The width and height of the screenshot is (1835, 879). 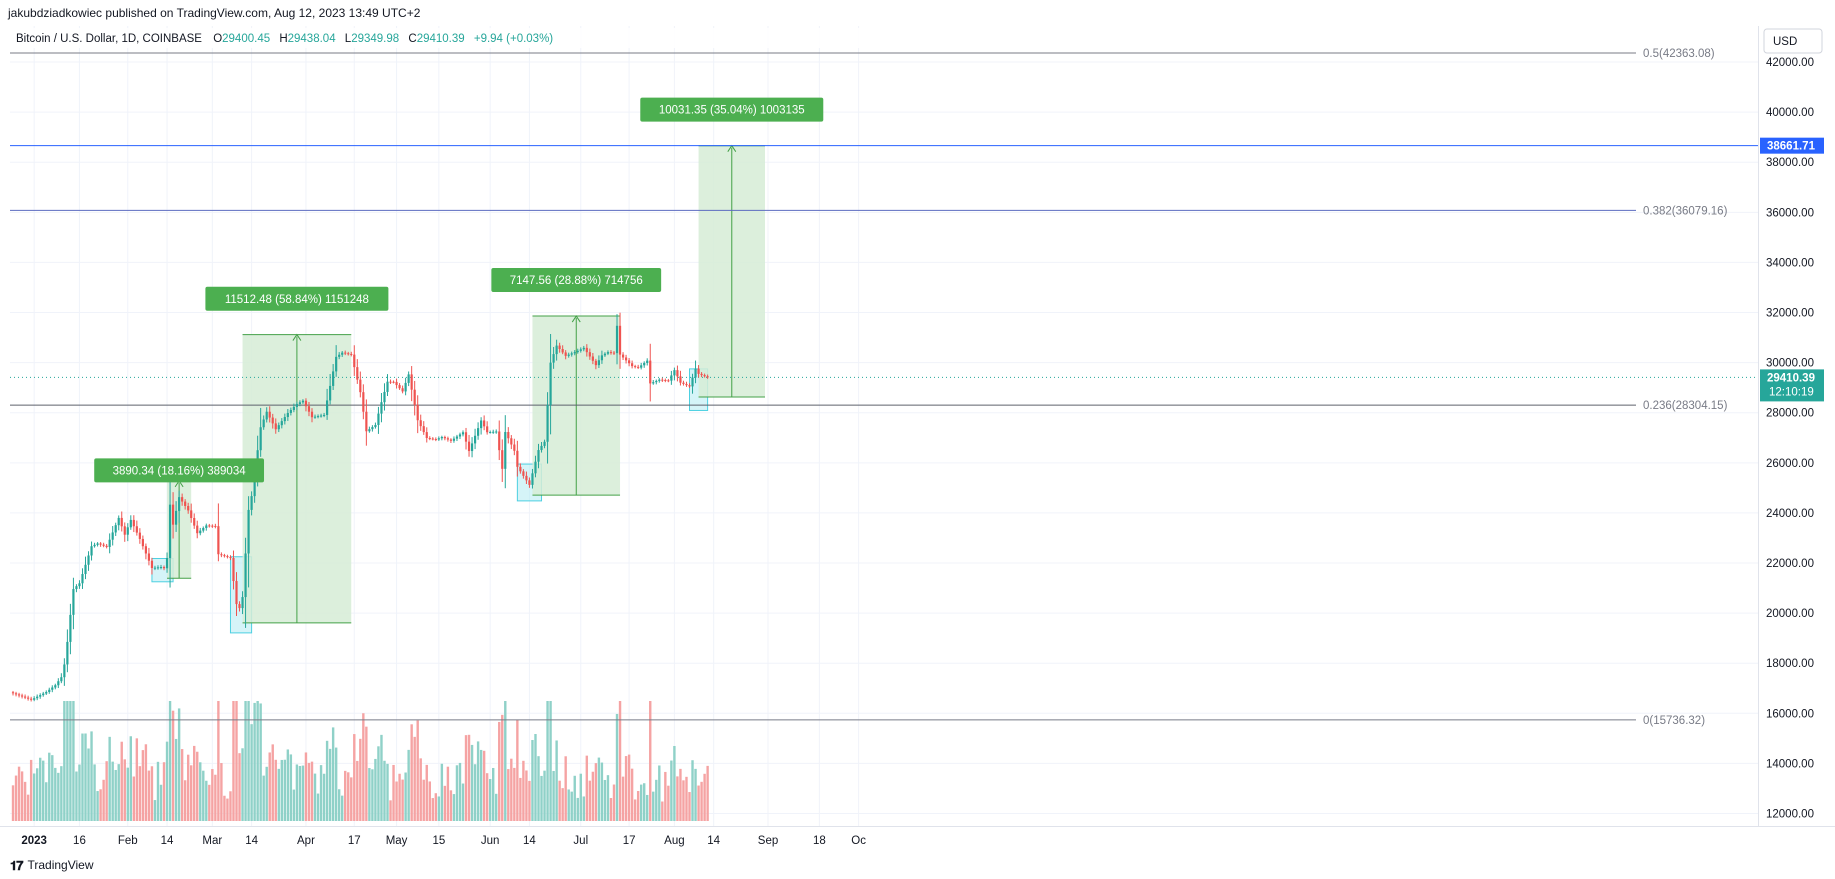 What do you see at coordinates (576, 319) in the screenshot?
I see `price-range-arrowhead` at bounding box center [576, 319].